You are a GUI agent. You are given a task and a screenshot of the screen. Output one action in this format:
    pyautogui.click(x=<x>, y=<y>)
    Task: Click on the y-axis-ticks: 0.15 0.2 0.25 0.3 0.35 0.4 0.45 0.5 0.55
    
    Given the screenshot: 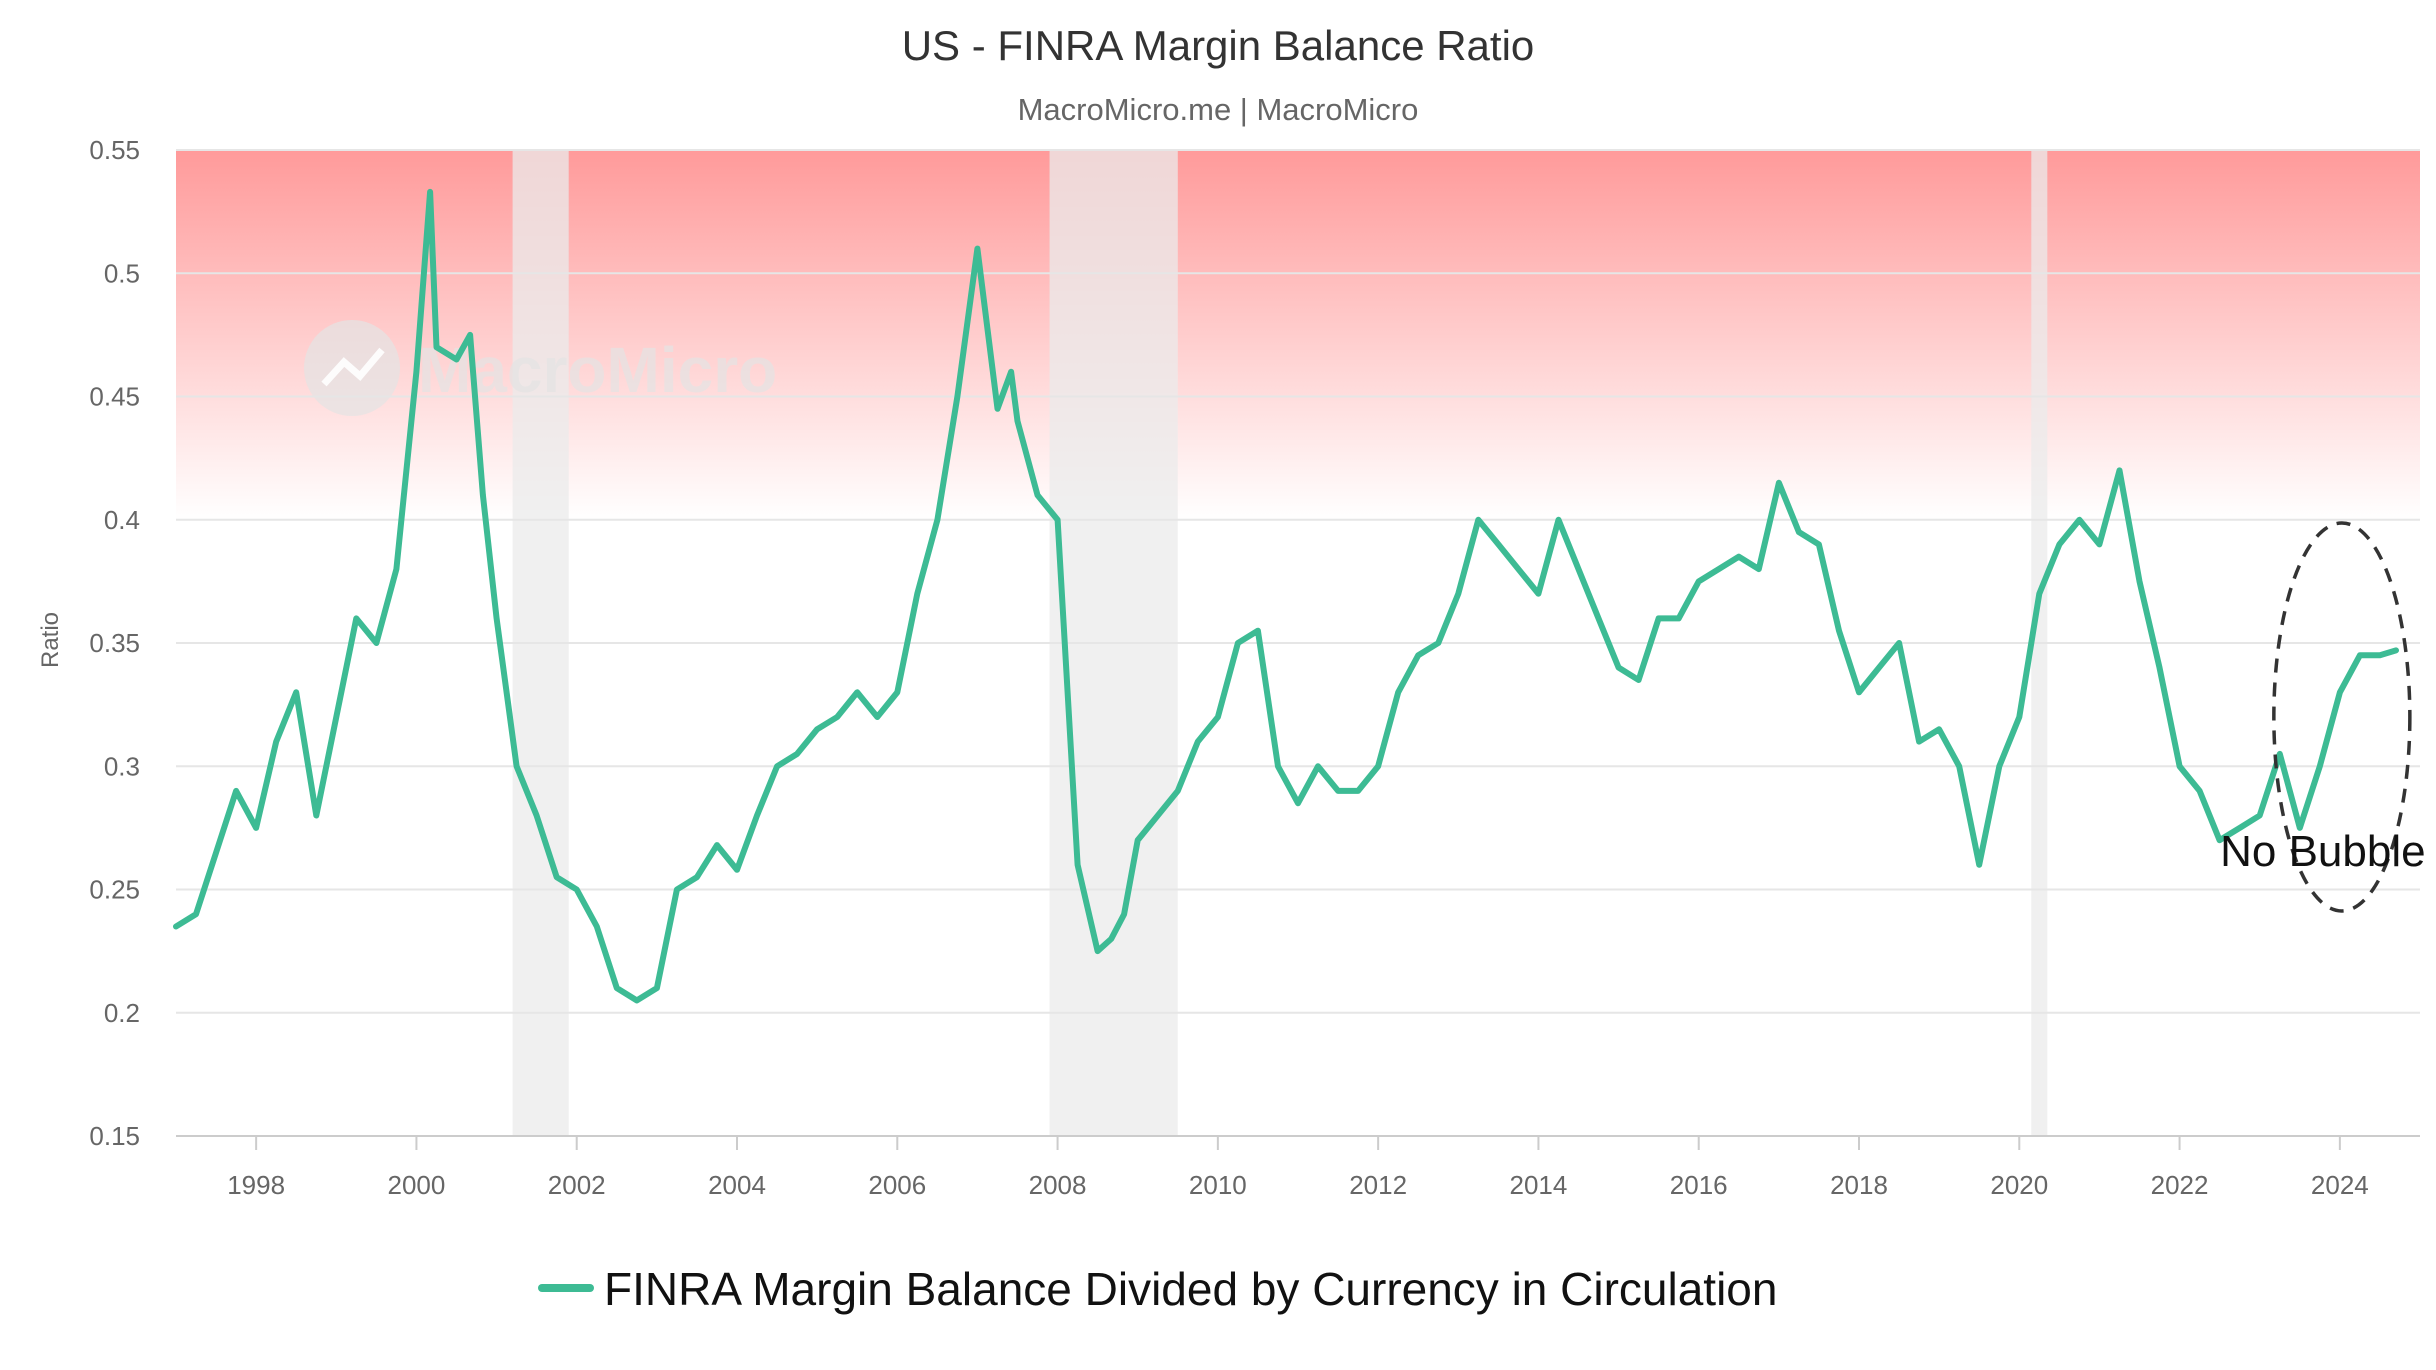 What is the action you would take?
    pyautogui.click(x=114, y=643)
    